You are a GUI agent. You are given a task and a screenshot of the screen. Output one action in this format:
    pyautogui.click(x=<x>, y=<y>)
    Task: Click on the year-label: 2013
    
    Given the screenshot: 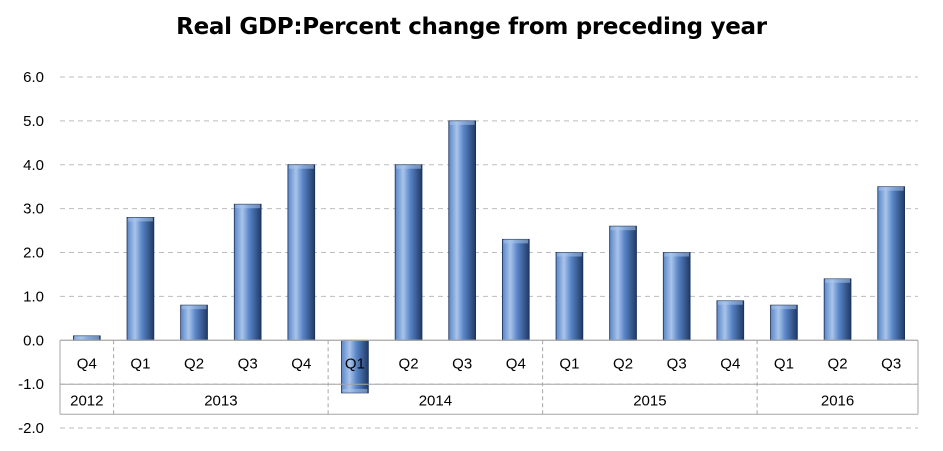 What is the action you would take?
    pyautogui.click(x=220, y=400)
    